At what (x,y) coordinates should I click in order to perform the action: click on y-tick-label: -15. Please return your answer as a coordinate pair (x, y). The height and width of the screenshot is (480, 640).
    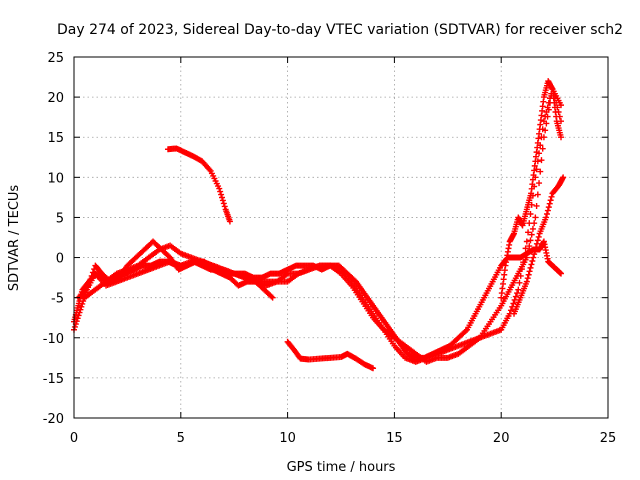
    Looking at the image, I should click on (53, 379).